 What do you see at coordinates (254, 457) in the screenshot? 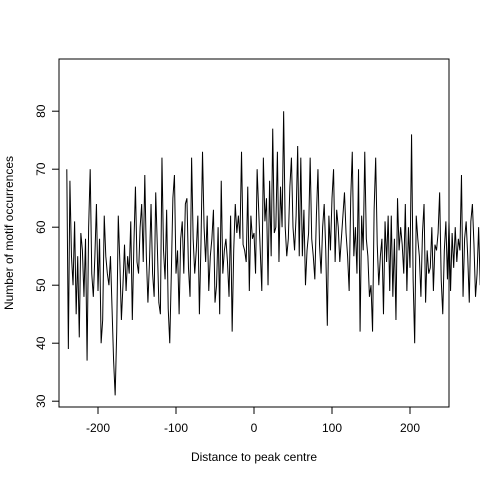
I see `x-axis-title: Distance to peak centre` at bounding box center [254, 457].